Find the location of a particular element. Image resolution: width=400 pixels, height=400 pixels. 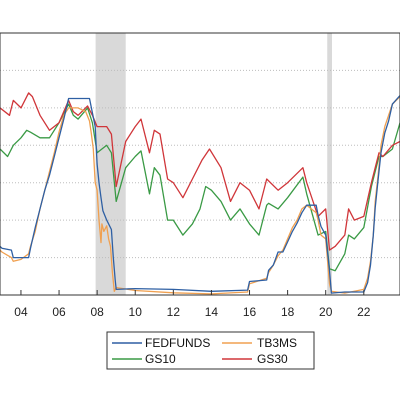

x-axis-ticks: 04 06 08 10 12 14 16 18 20 22 is located at coordinates (192, 304).